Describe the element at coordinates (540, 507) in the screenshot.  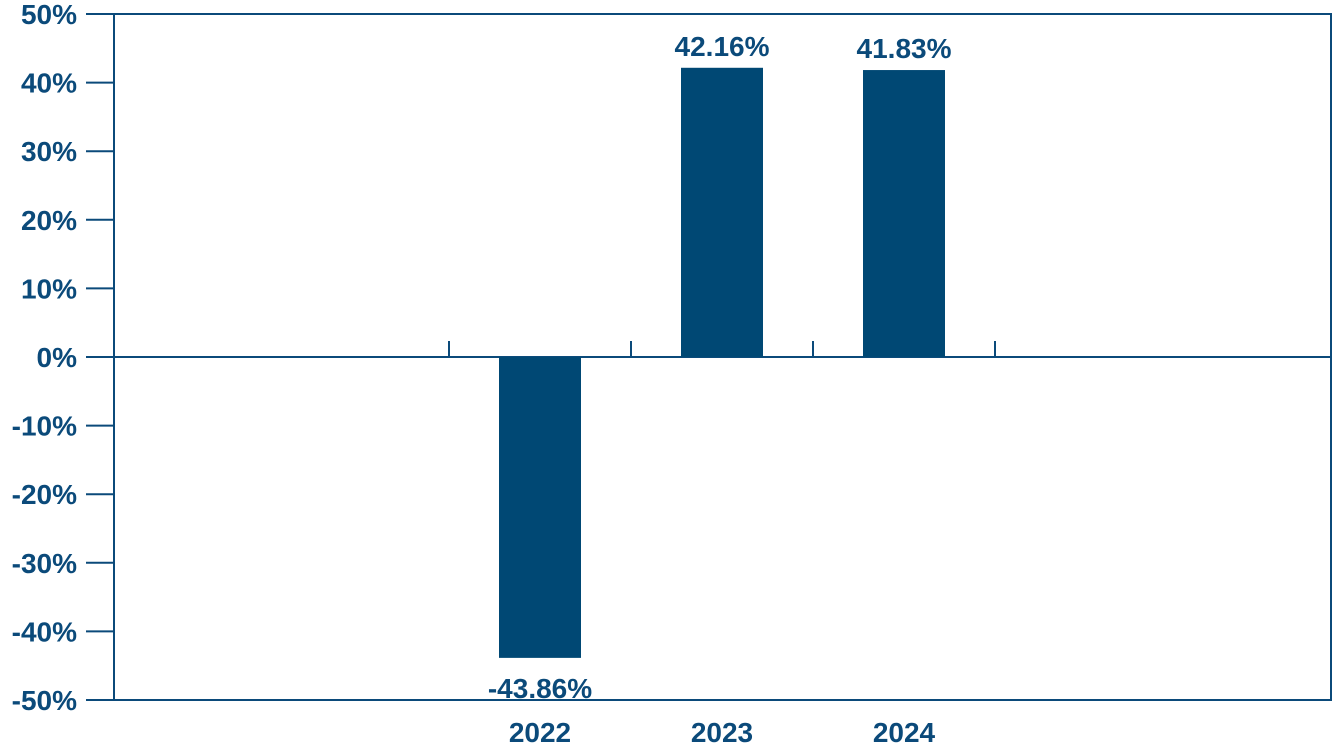
I see `bar-2022` at that location.